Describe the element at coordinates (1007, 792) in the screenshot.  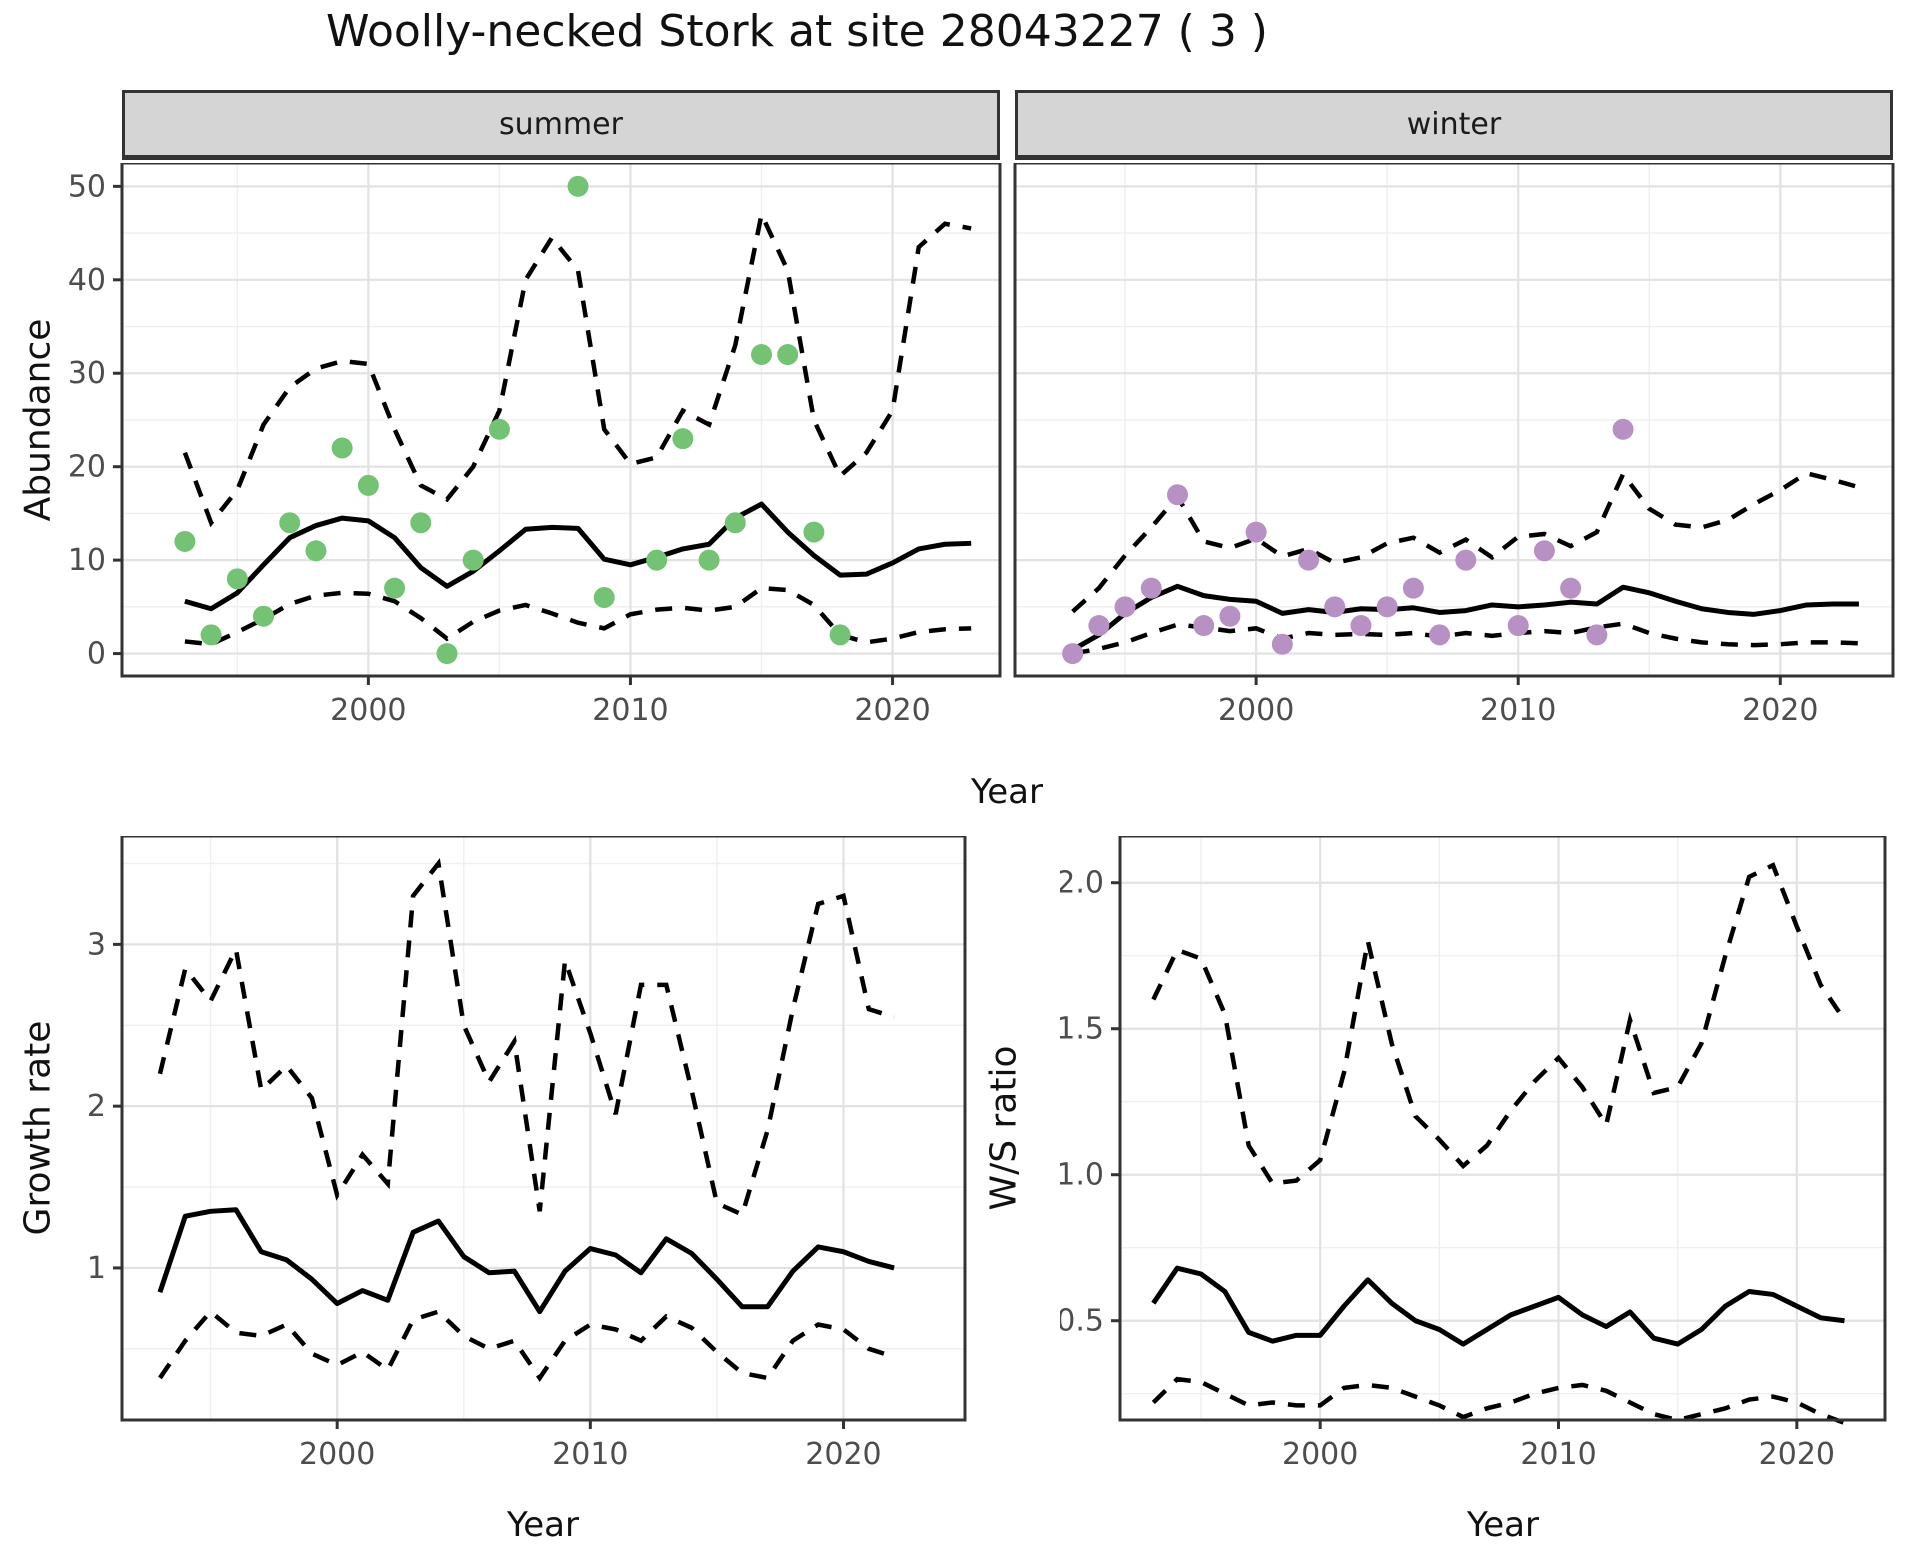
I see `top-year-axis-title: Year` at that location.